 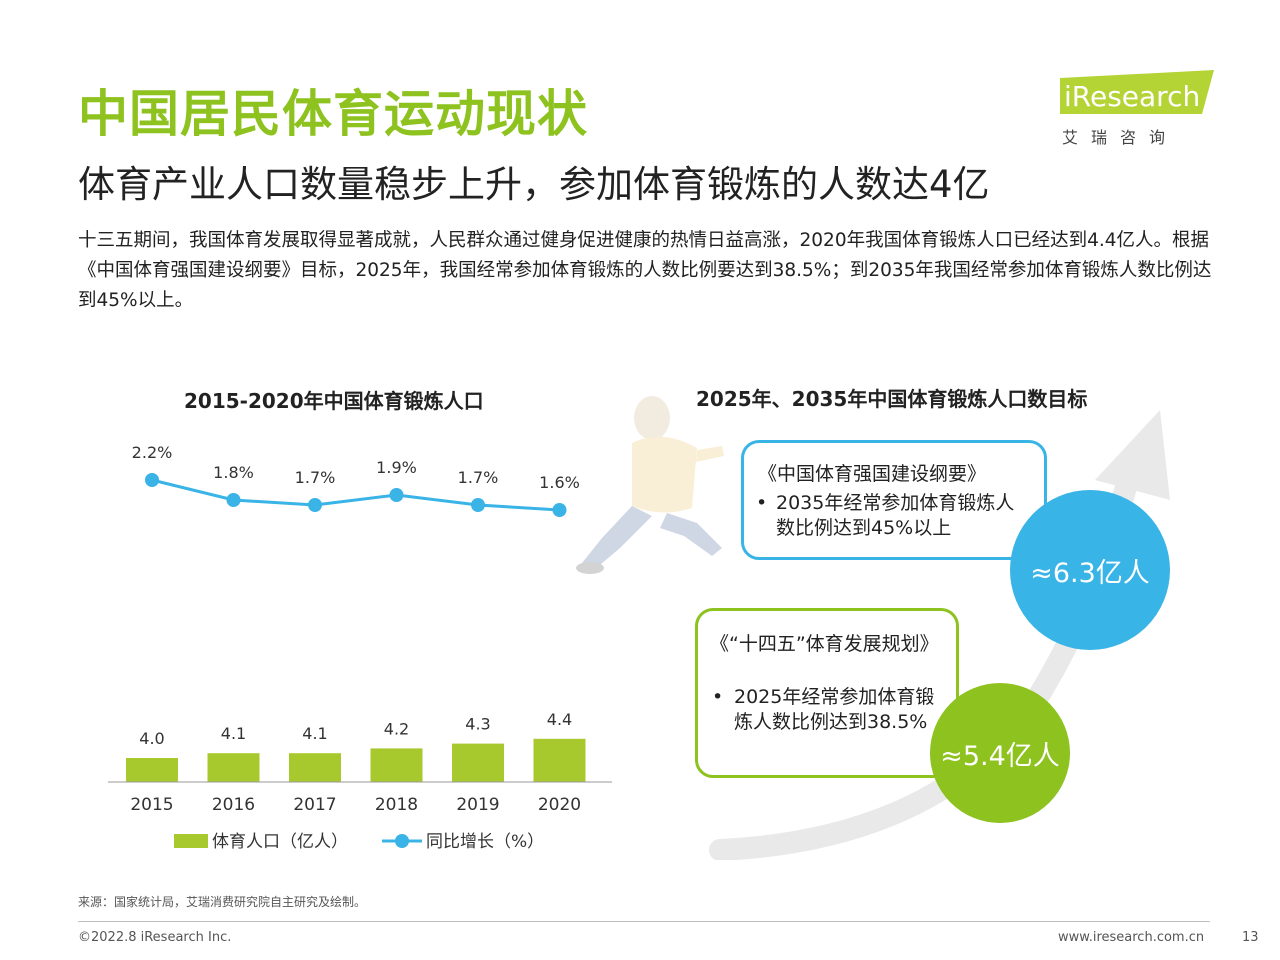 What do you see at coordinates (151, 805) in the screenshot?
I see `x-tick-2015: 2015` at bounding box center [151, 805].